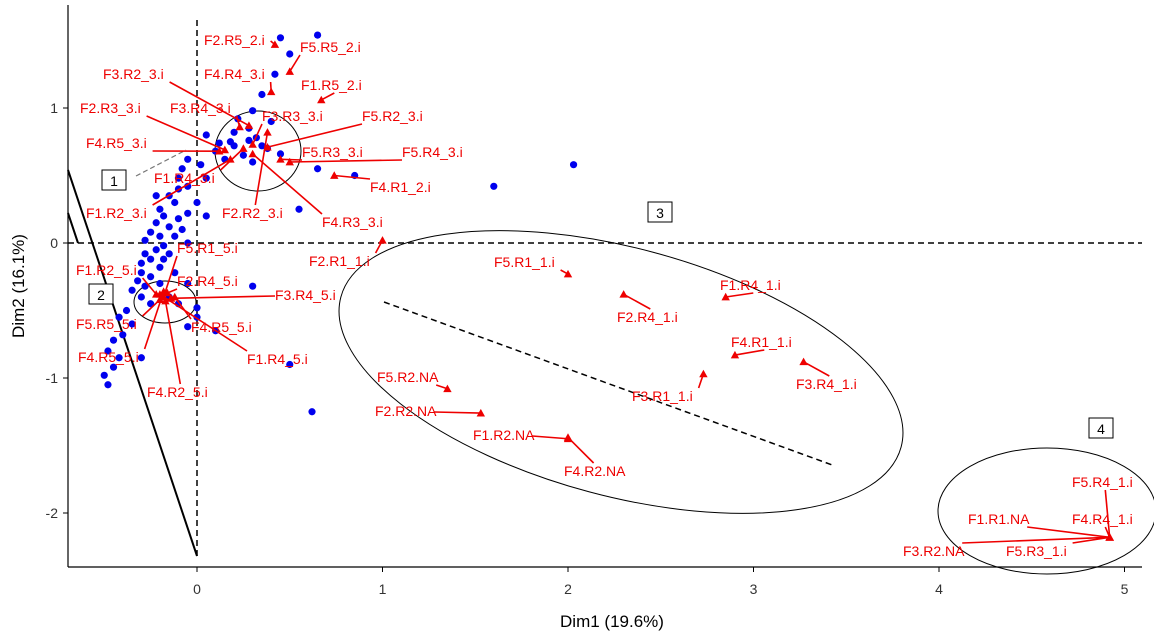  I want to click on category-label: F2.R3_3.i, so click(110, 108).